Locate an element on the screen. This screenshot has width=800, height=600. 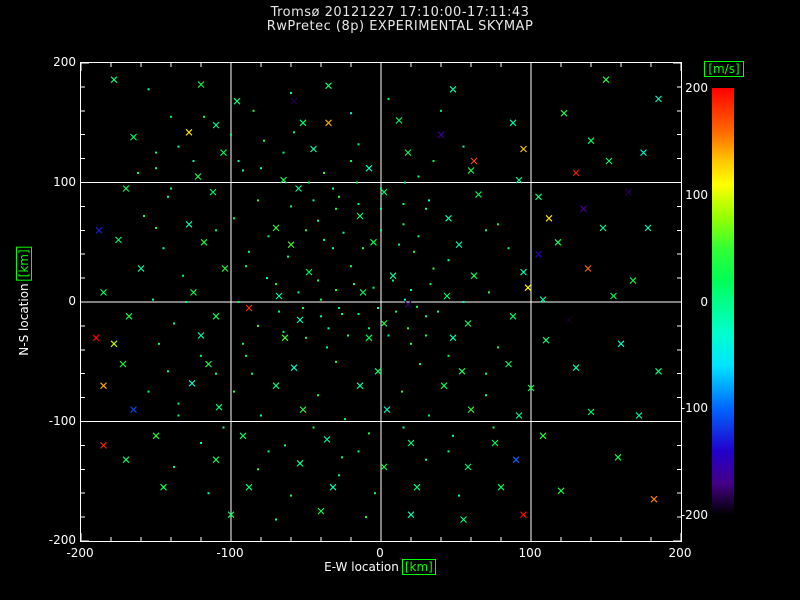
colorbar-tick-label: 200 is located at coordinates (696, 88).